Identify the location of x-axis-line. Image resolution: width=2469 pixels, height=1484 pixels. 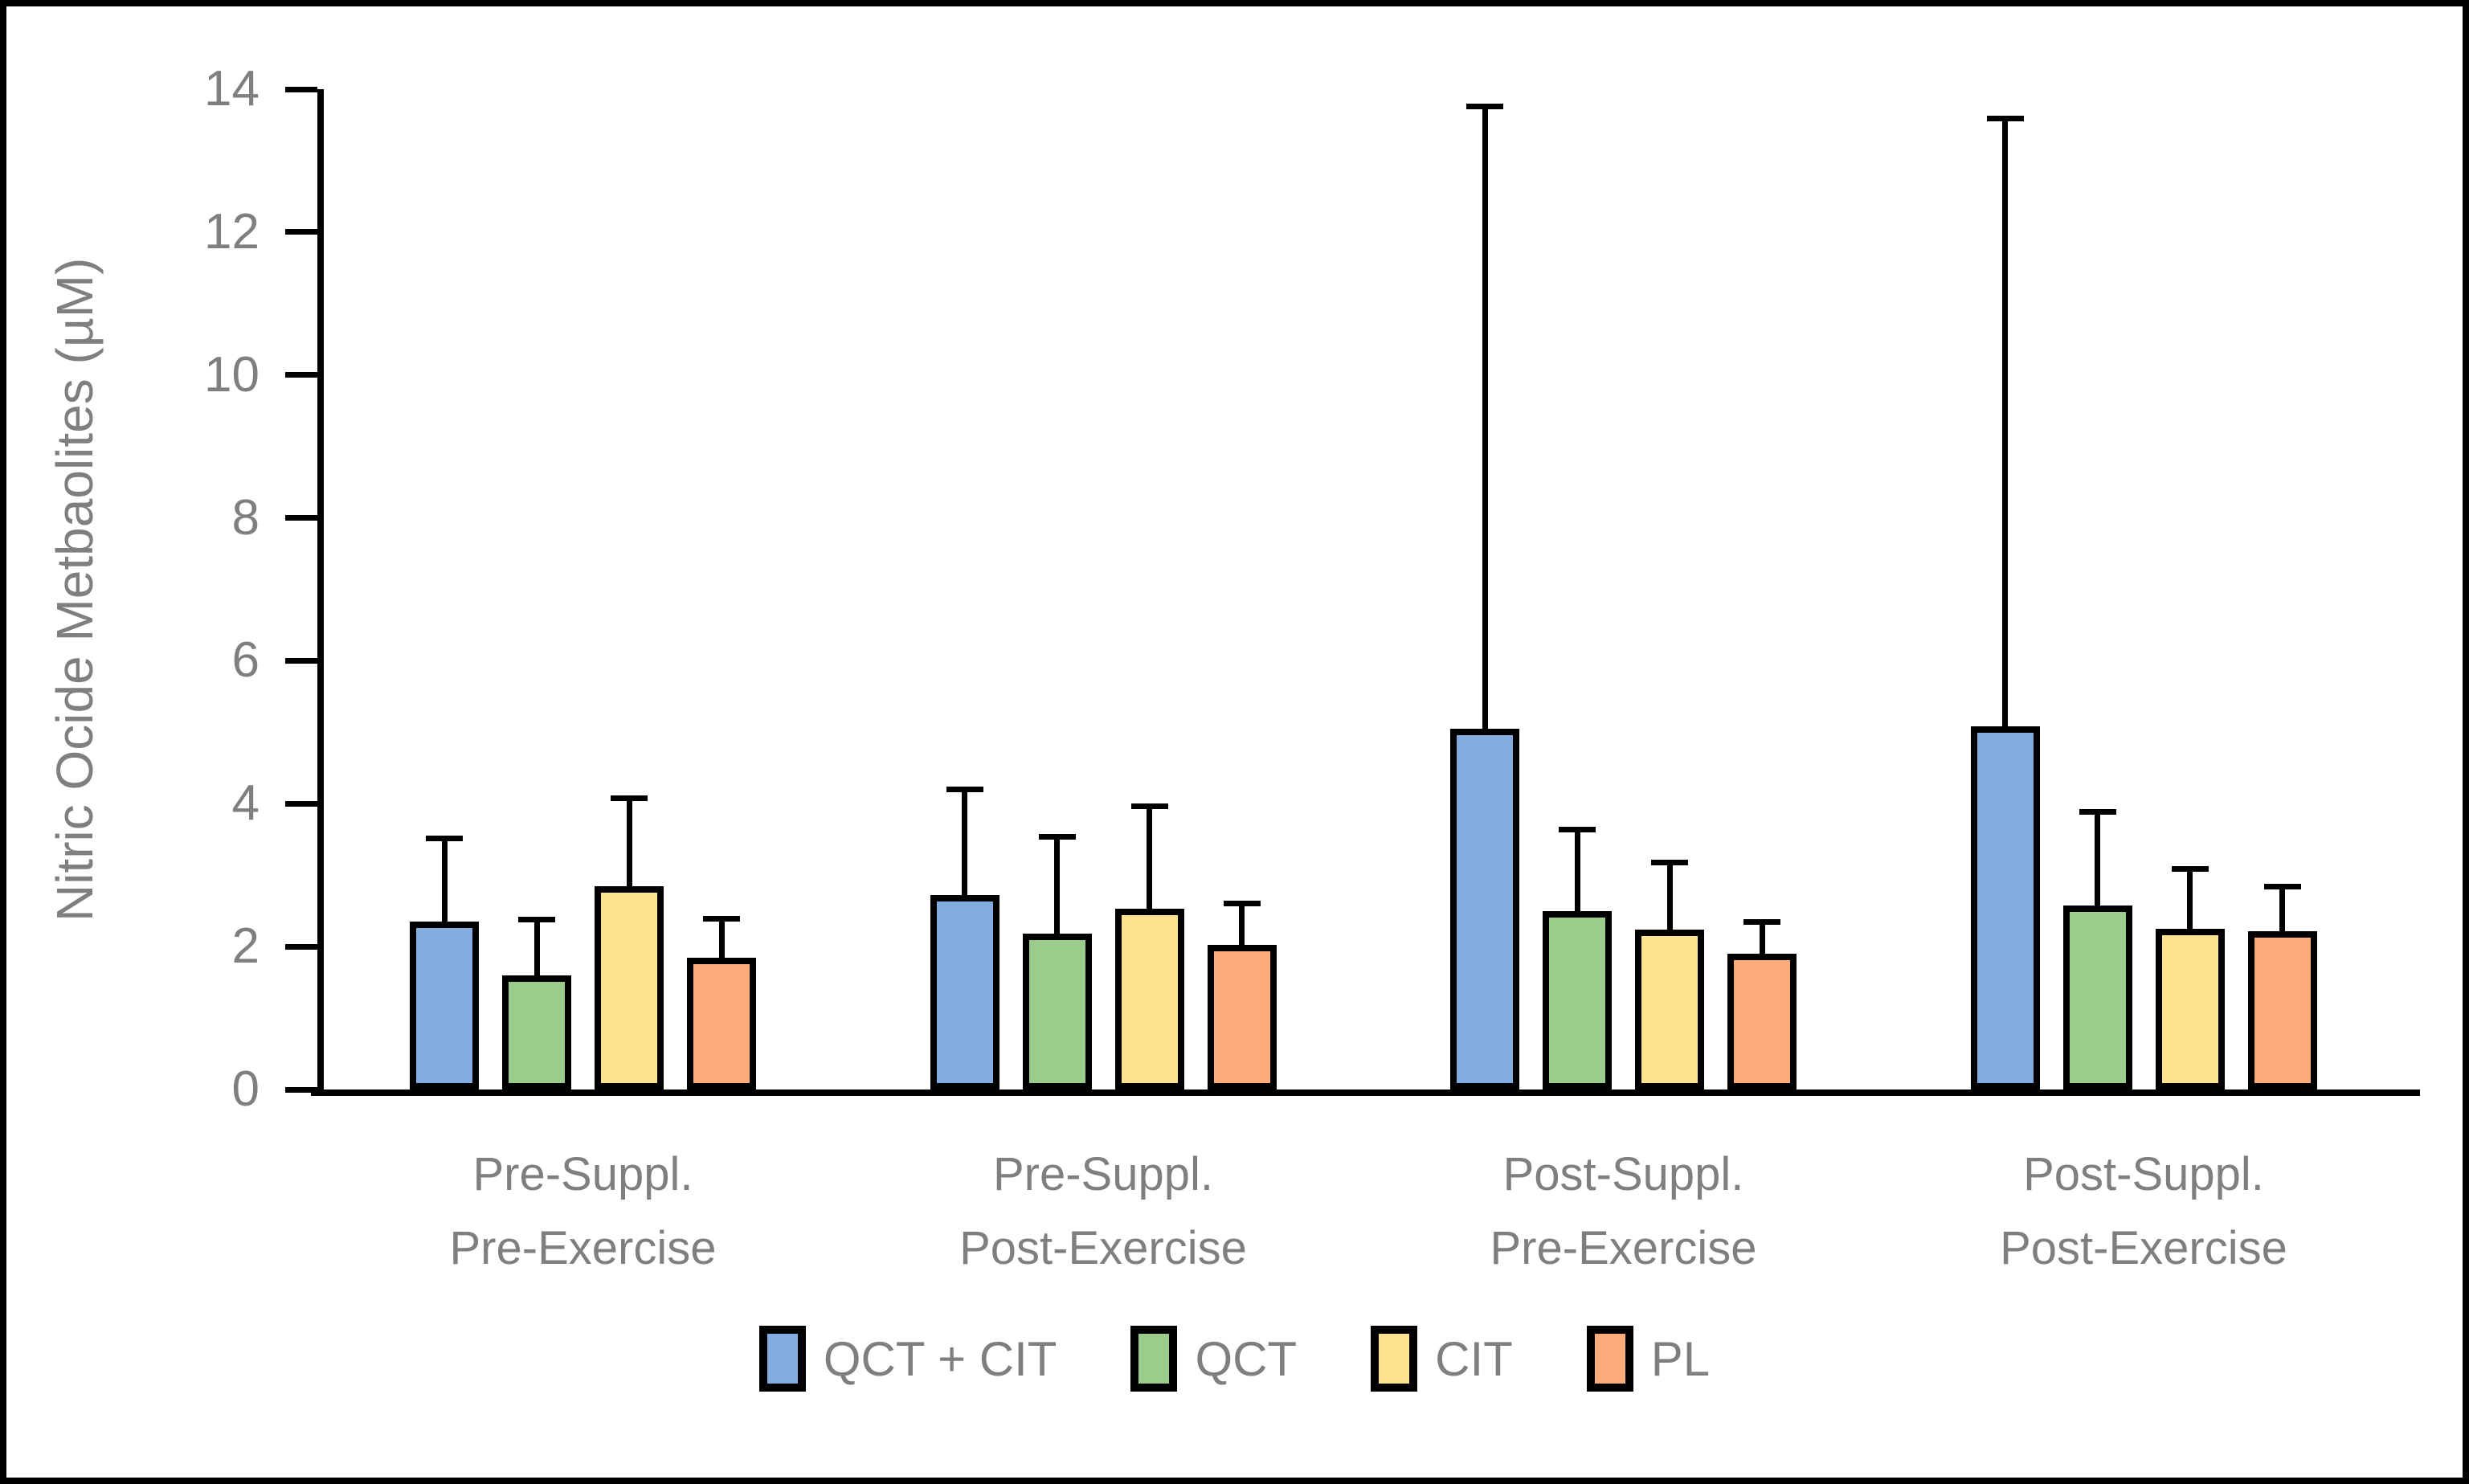
(1365, 1092).